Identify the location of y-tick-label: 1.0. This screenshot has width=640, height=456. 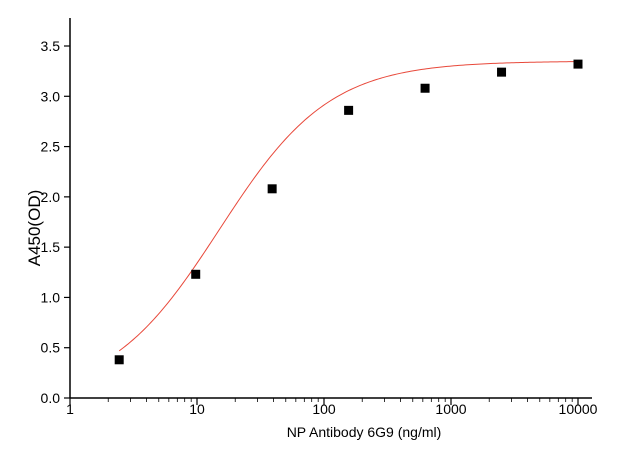
(51, 297).